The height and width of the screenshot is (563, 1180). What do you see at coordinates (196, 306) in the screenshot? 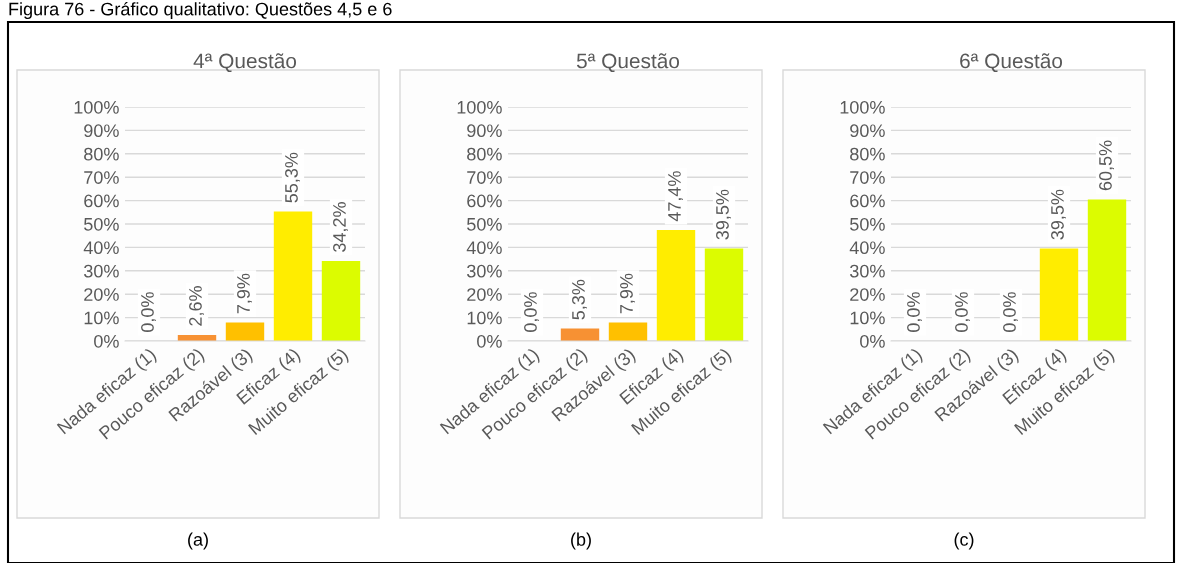
I see `data-label: 2,6%` at bounding box center [196, 306].